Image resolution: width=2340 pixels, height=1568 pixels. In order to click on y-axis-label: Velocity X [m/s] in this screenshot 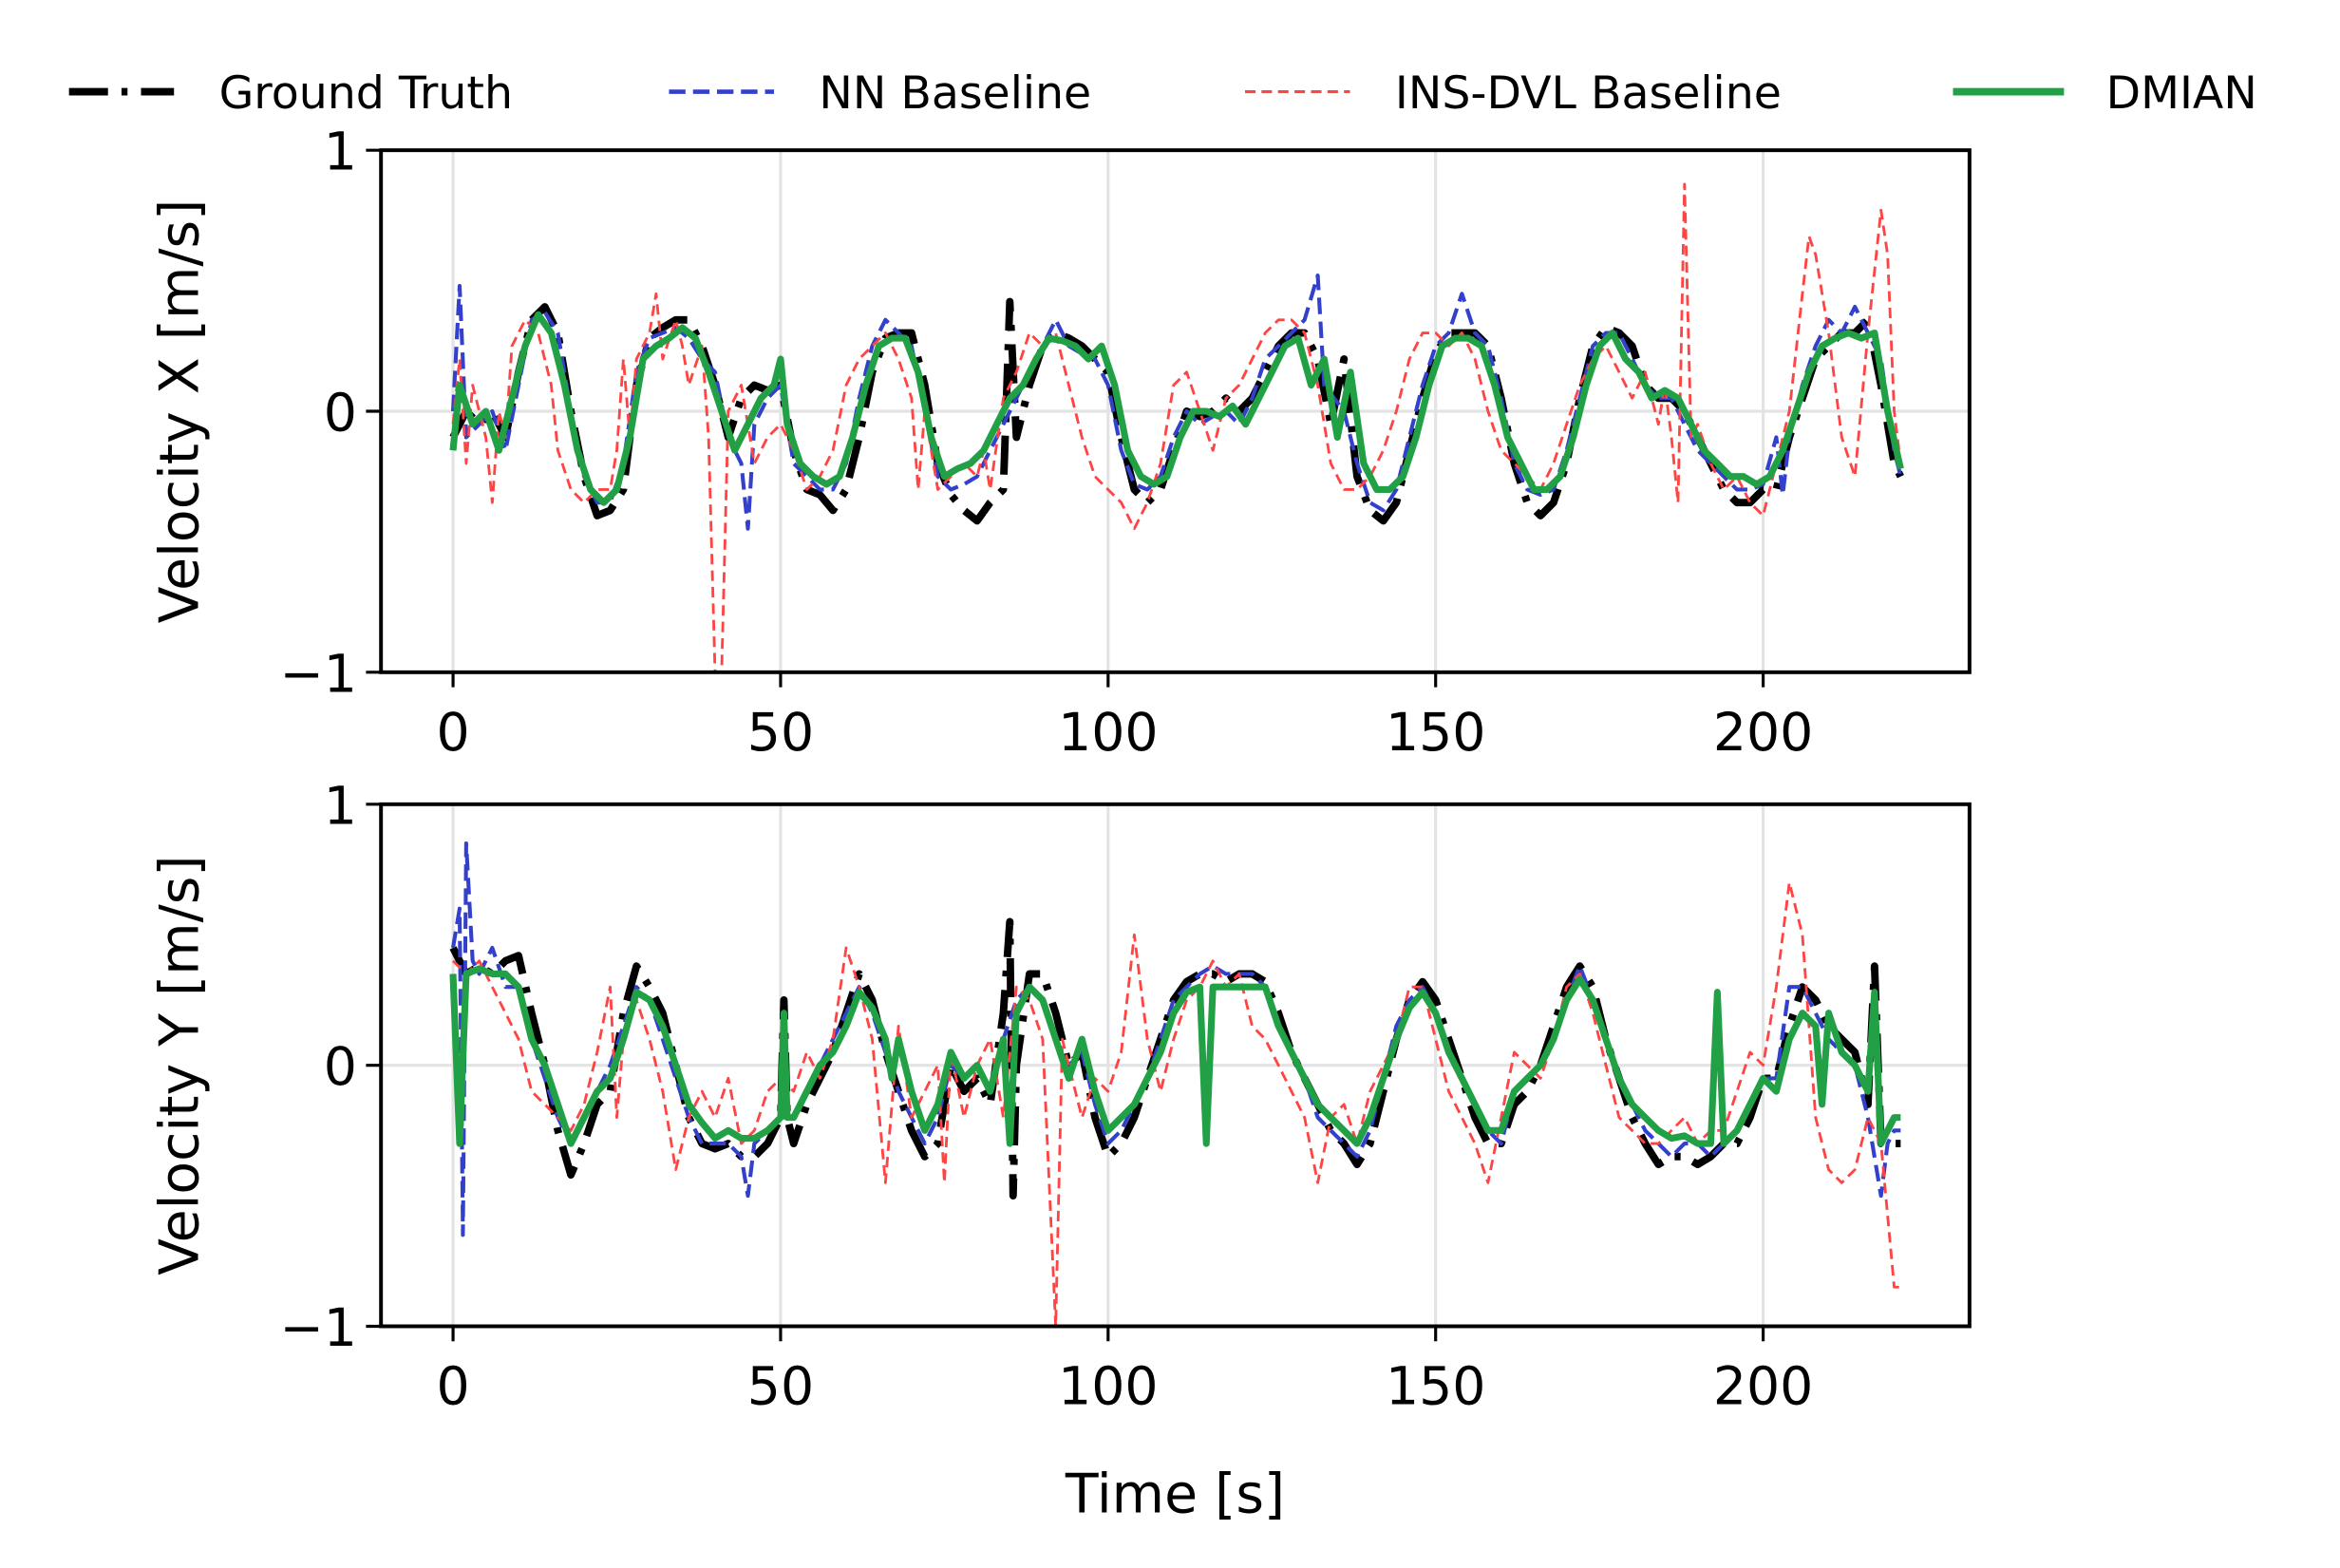, I will do `click(179, 411)`.